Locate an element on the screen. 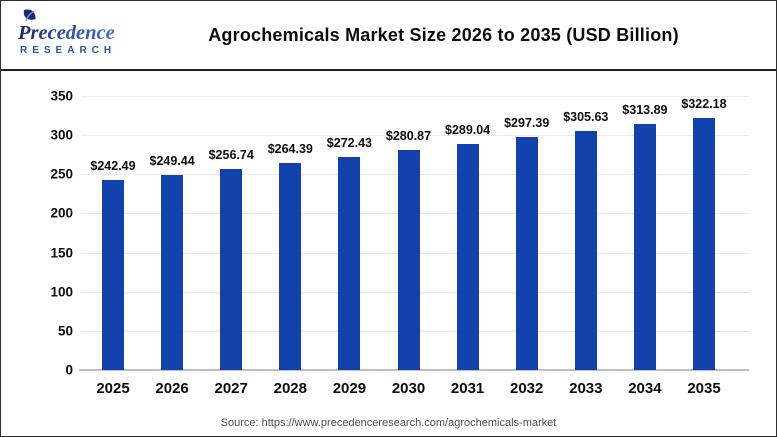 The height and width of the screenshot is (437, 777). bar-2025 is located at coordinates (113, 275).